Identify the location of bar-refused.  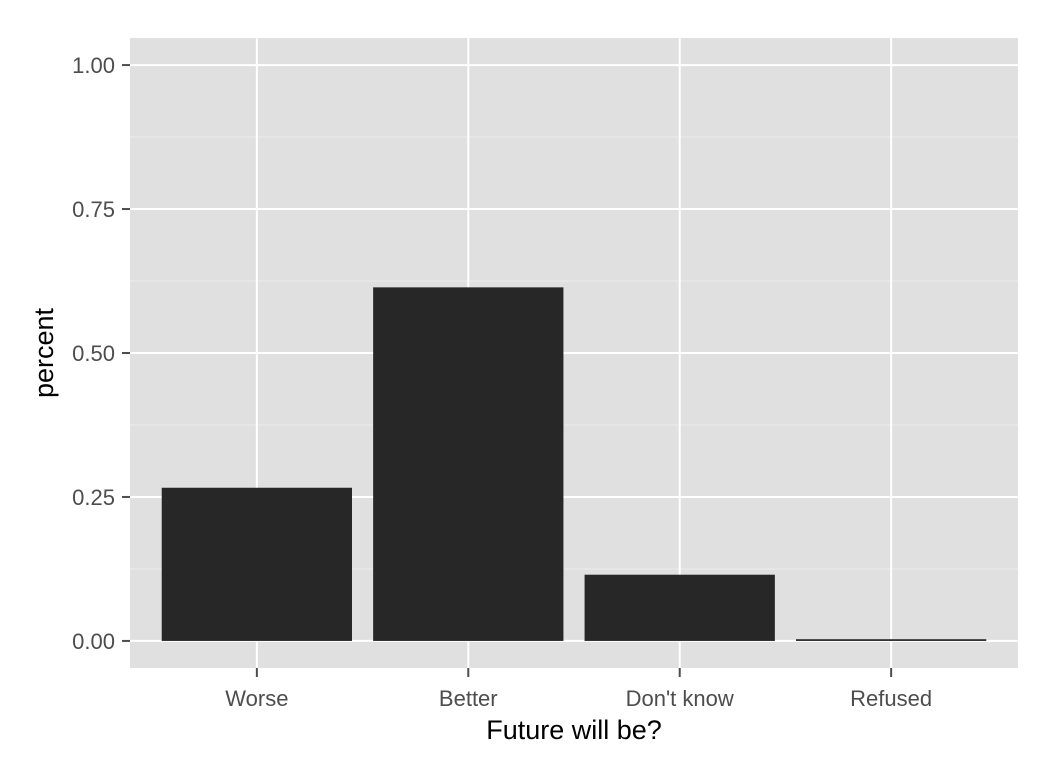
(891, 640).